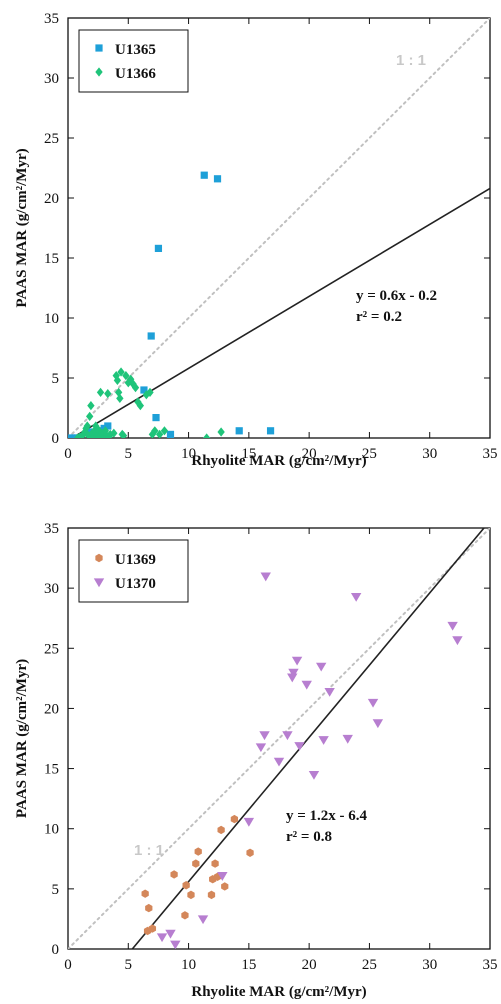  What do you see at coordinates (309, 454) in the screenshot?
I see `x-tick-label: 20` at bounding box center [309, 454].